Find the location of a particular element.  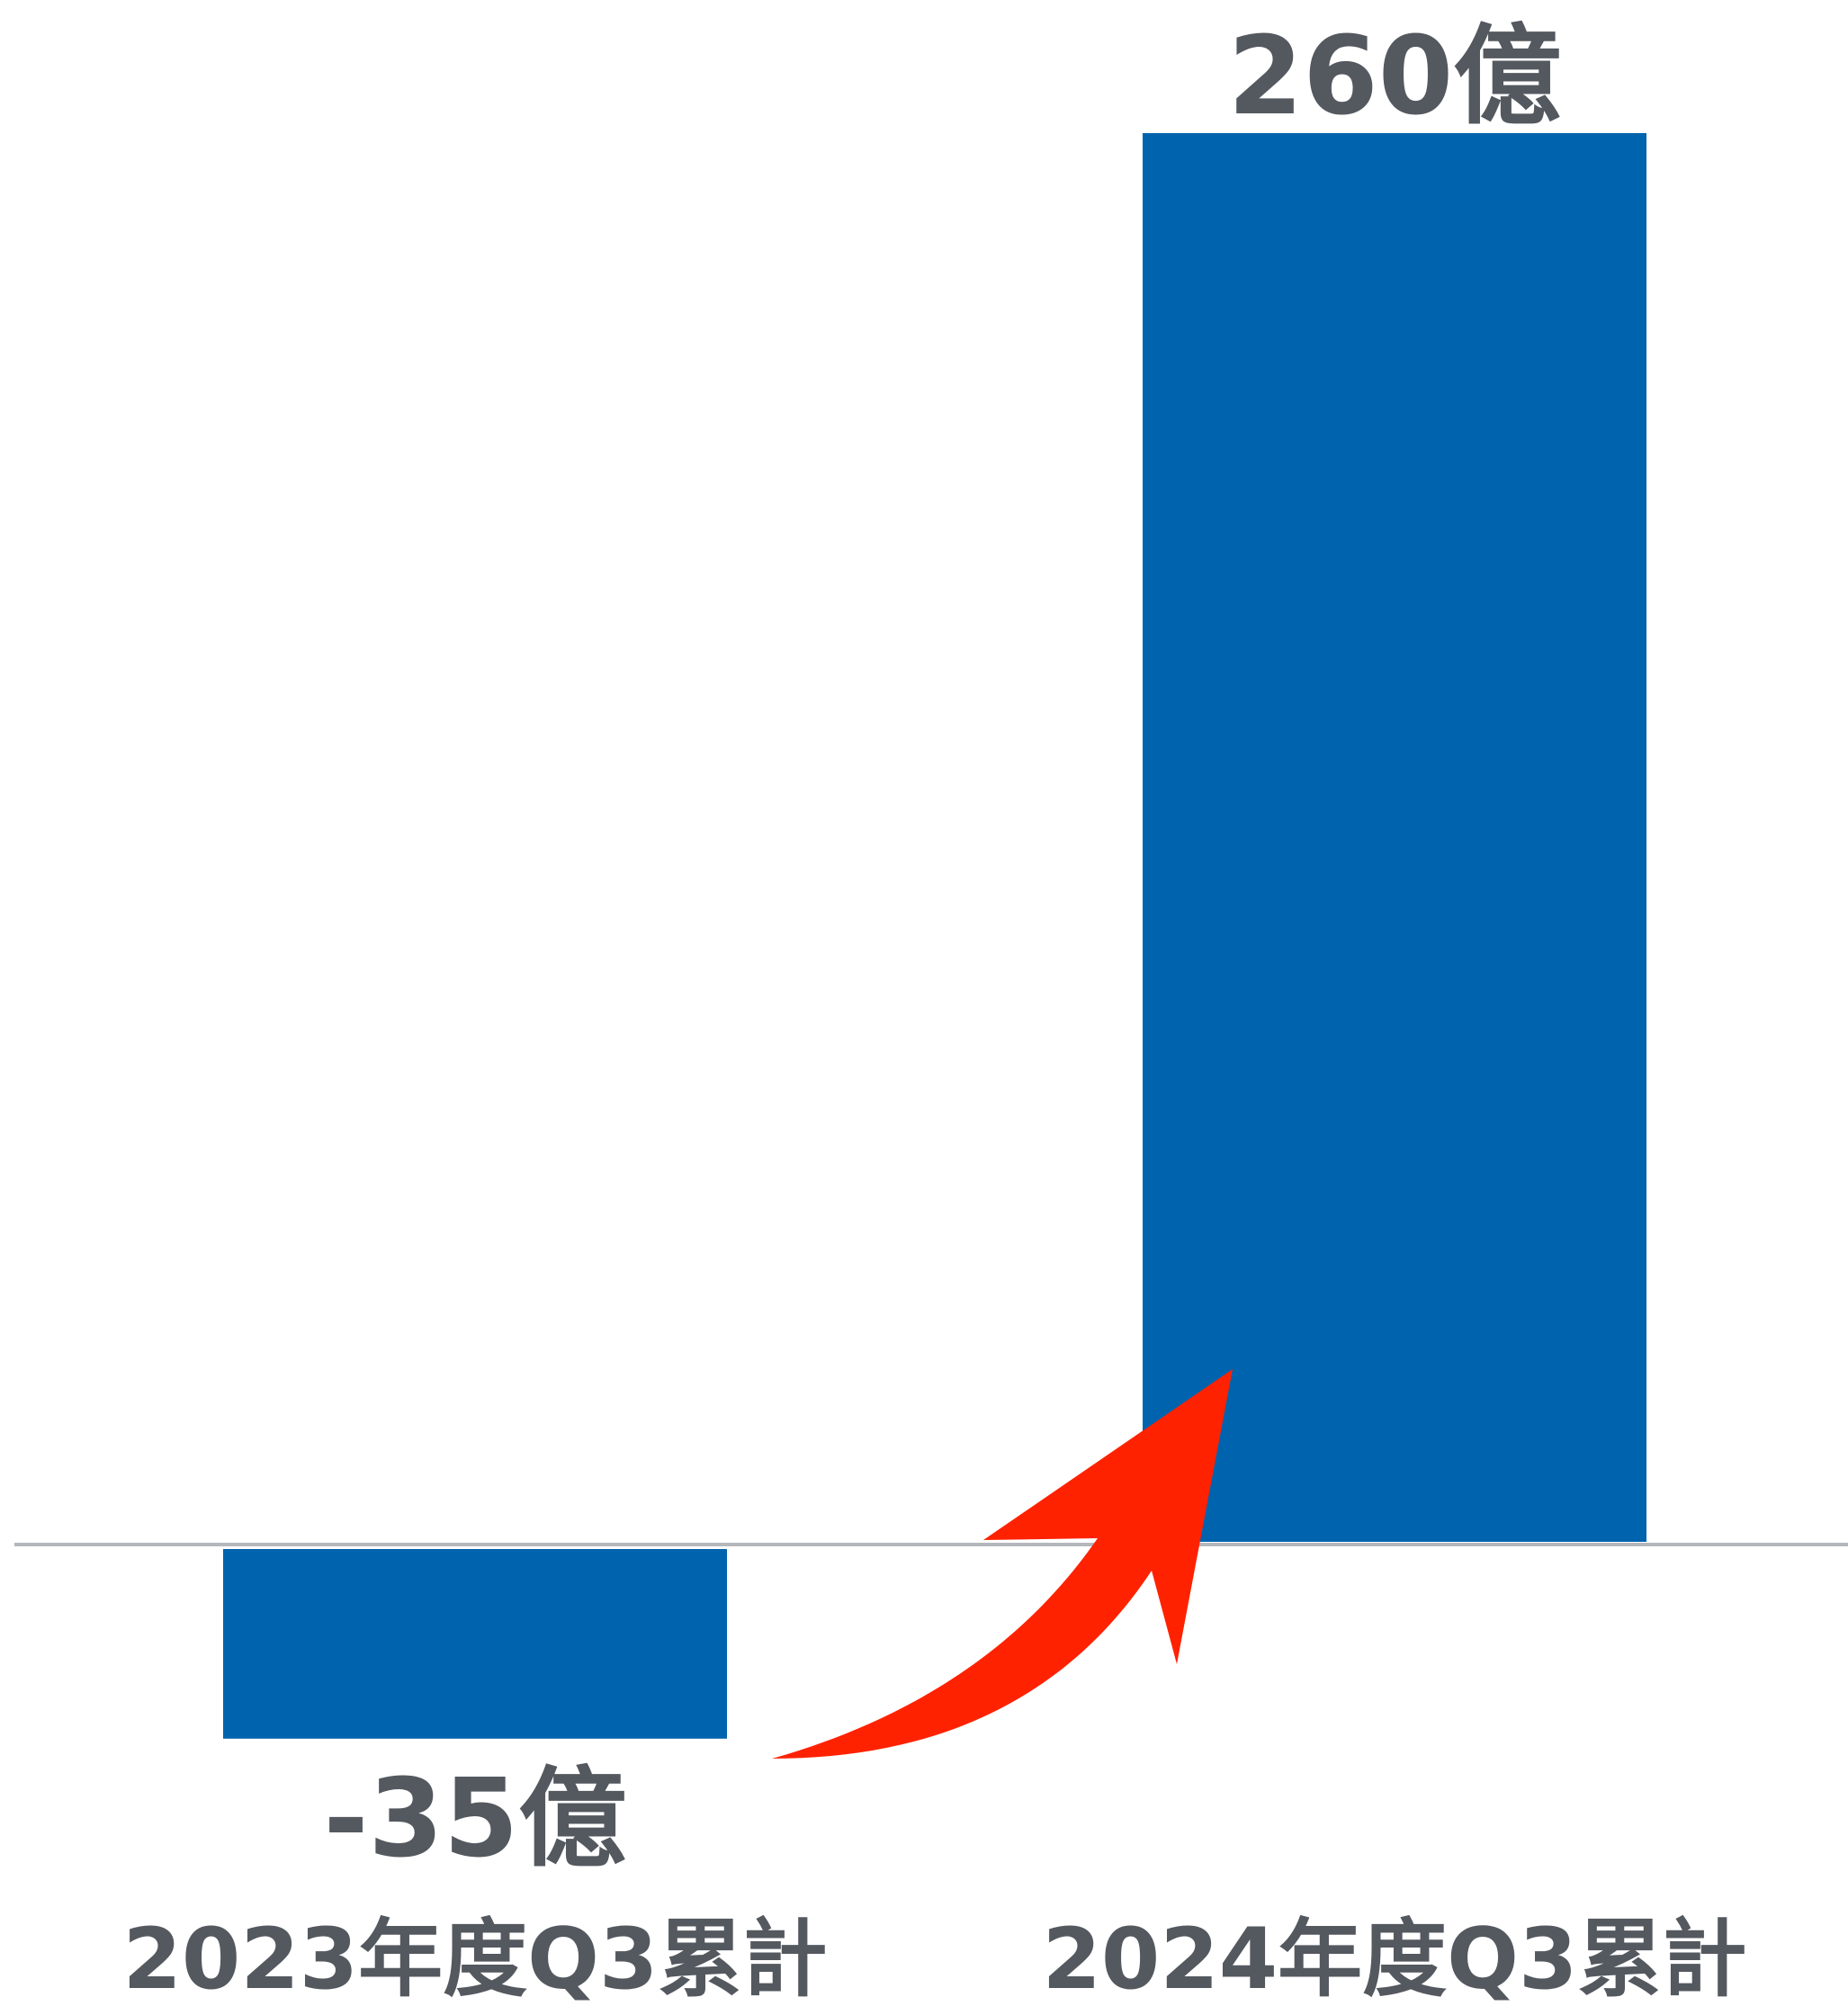

data-label-1: -35億 is located at coordinates (475, 1819).